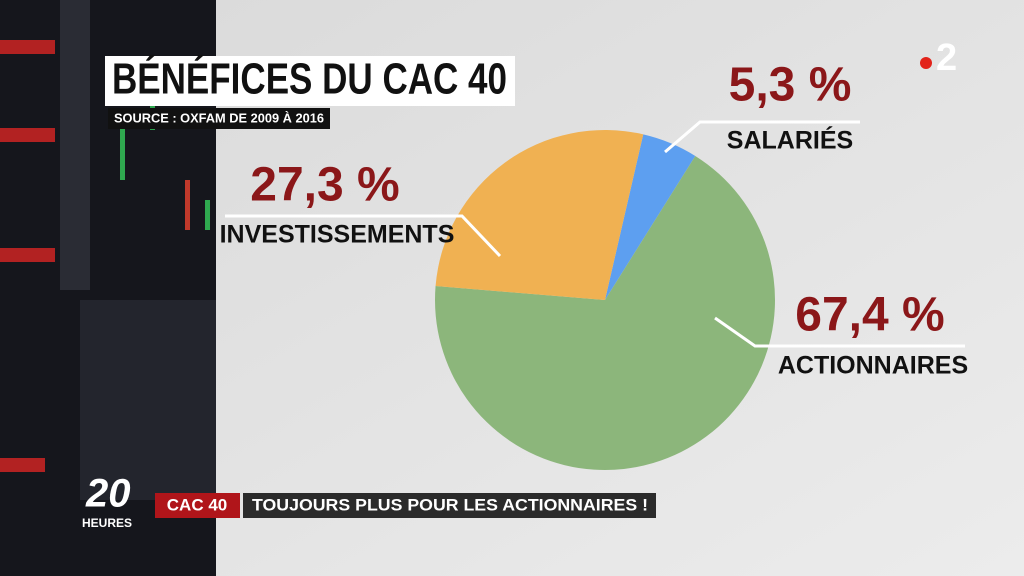  Describe the element at coordinates (107, 523) in the screenshot. I see `show-logo-sub: HEURES` at that location.